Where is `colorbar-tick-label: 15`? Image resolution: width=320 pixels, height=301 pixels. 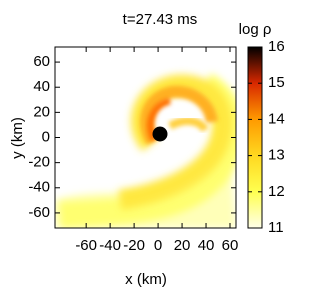 colorbar-tick-label: 15 is located at coordinates (276, 82).